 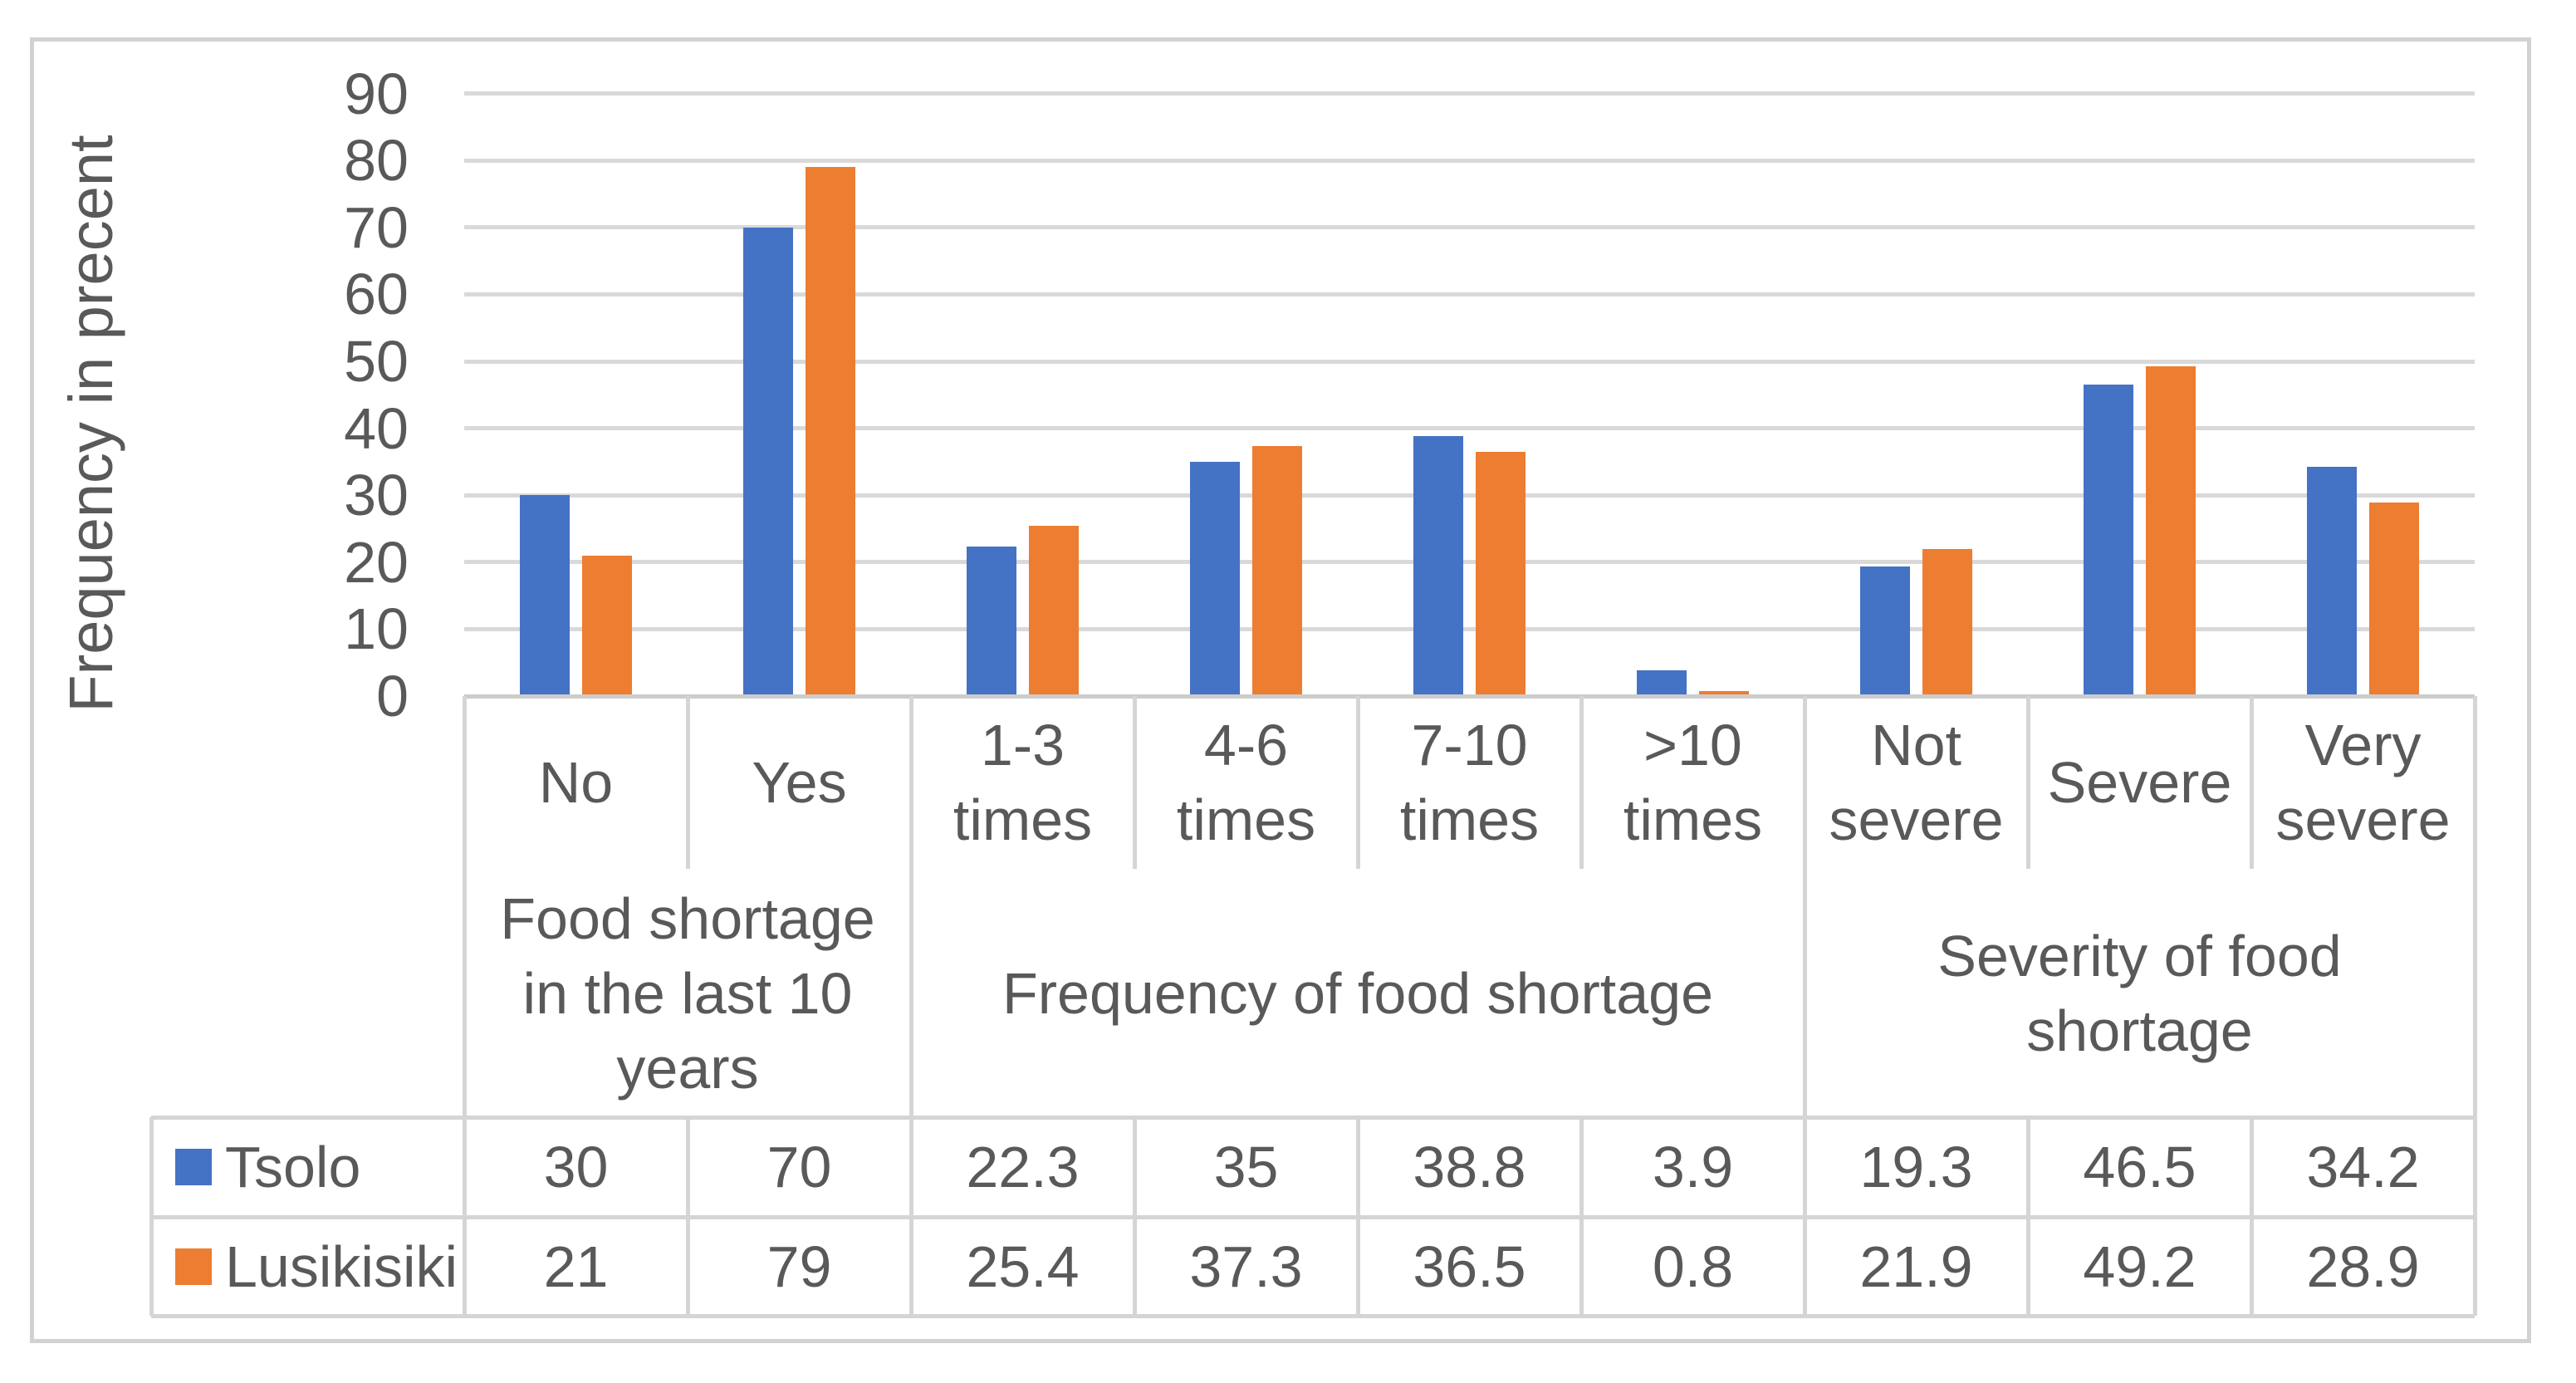 I want to click on value-cell: 38.8, so click(x=1470, y=1167).